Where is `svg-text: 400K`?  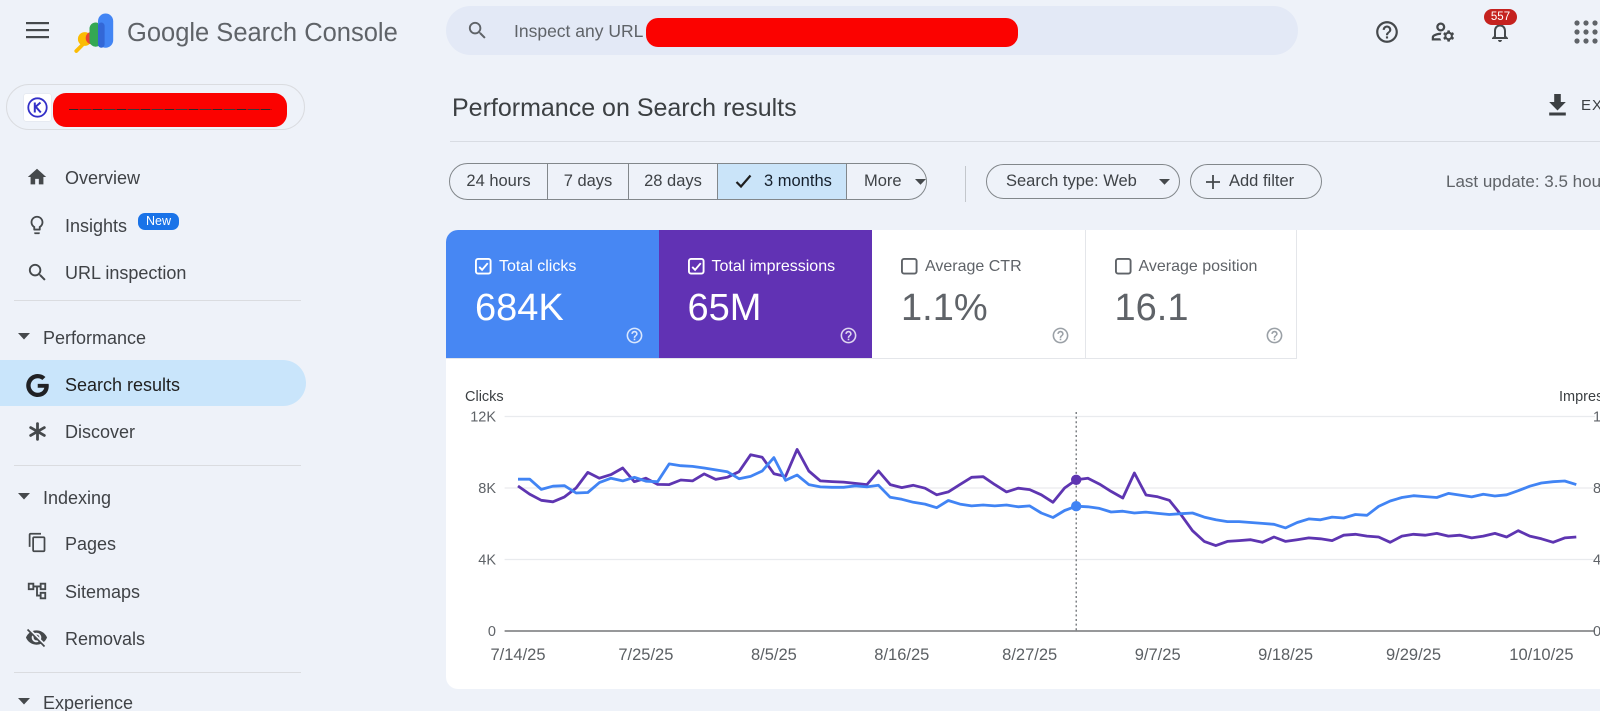
svg-text: 400K is located at coordinates (1596, 561).